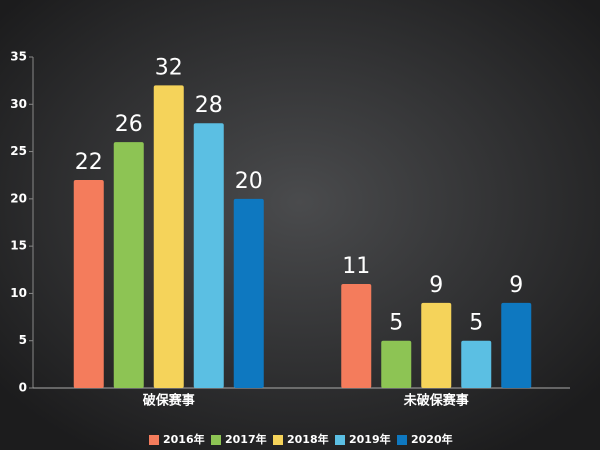 The image size is (600, 450). I want to click on legend-label: 2020年, so click(432, 439).